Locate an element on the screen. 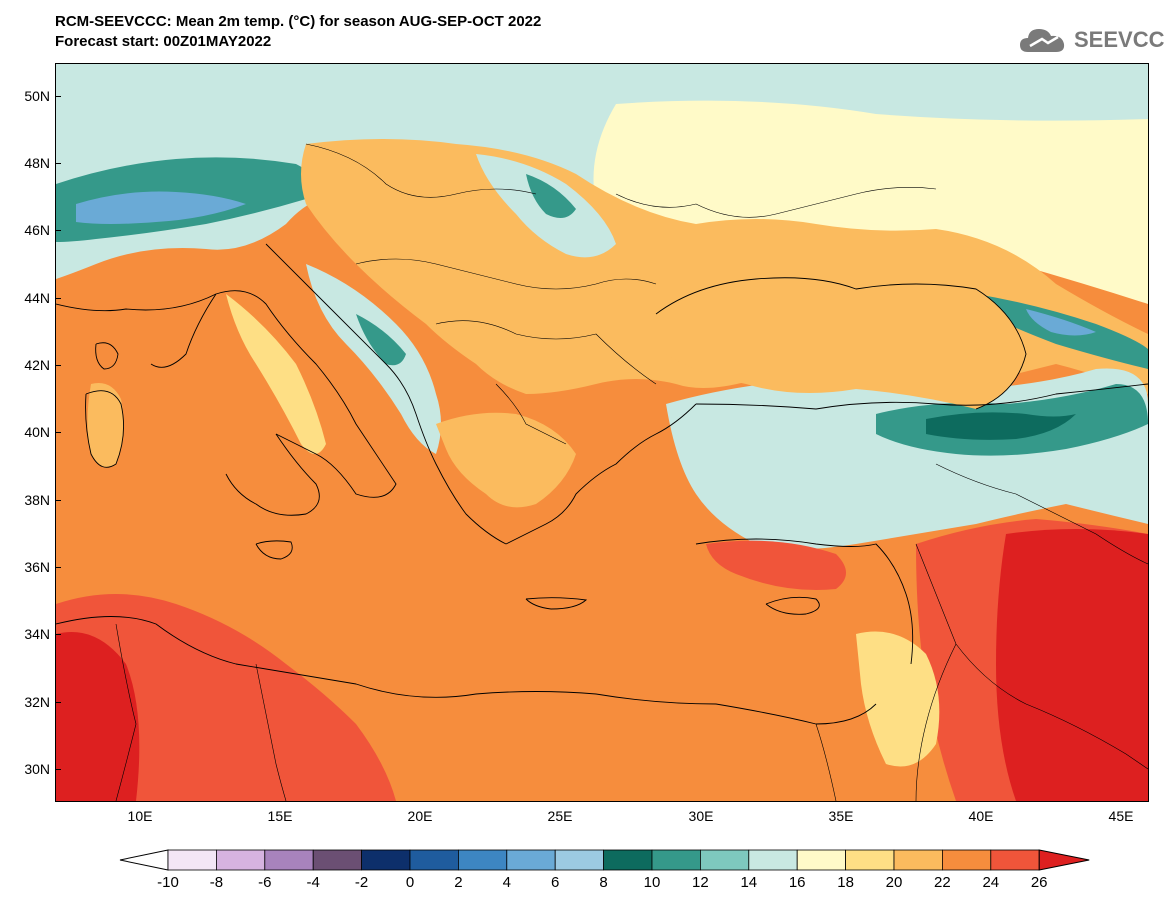  anatolia-south-hot is located at coordinates (776, 565).